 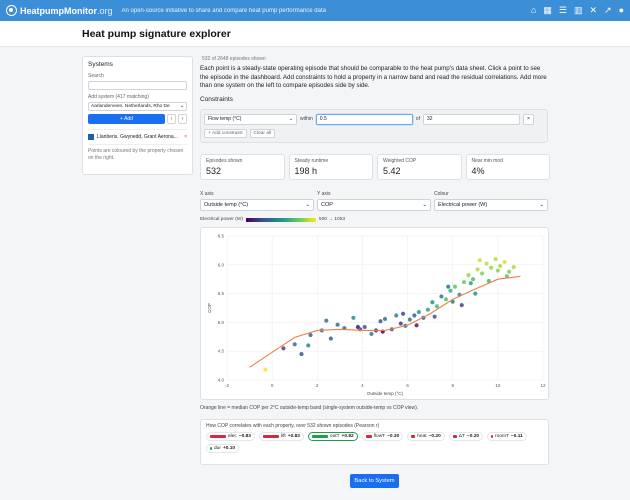 I want to click on tools-icon: ✕, so click(x=593, y=10).